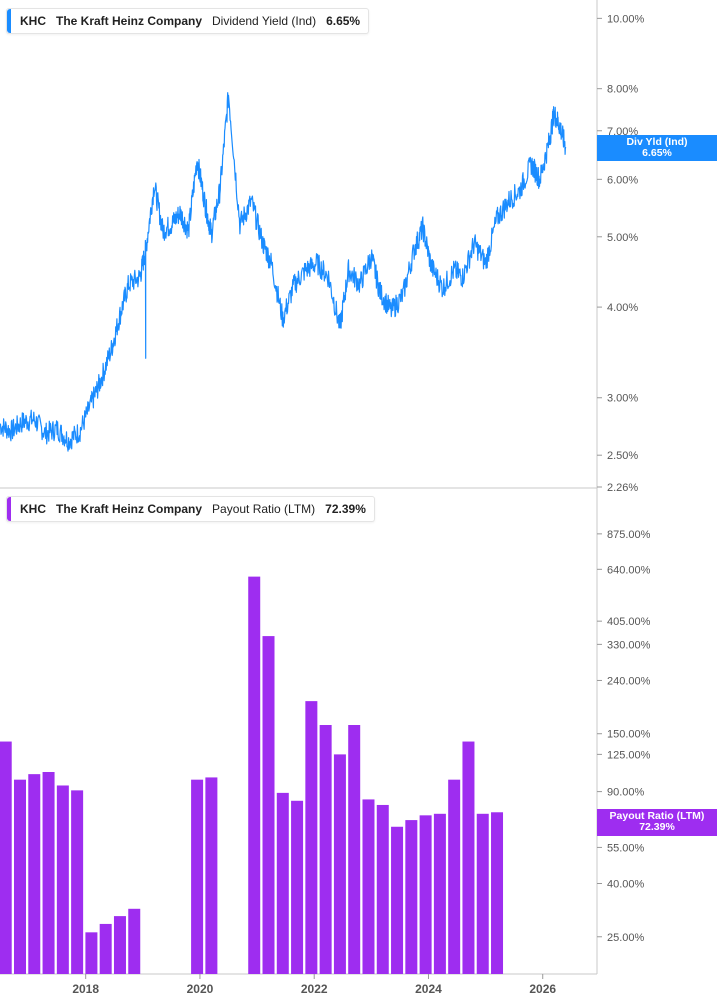  Describe the element at coordinates (542, 989) in the screenshot. I see `x-tick-label: 2026` at that location.